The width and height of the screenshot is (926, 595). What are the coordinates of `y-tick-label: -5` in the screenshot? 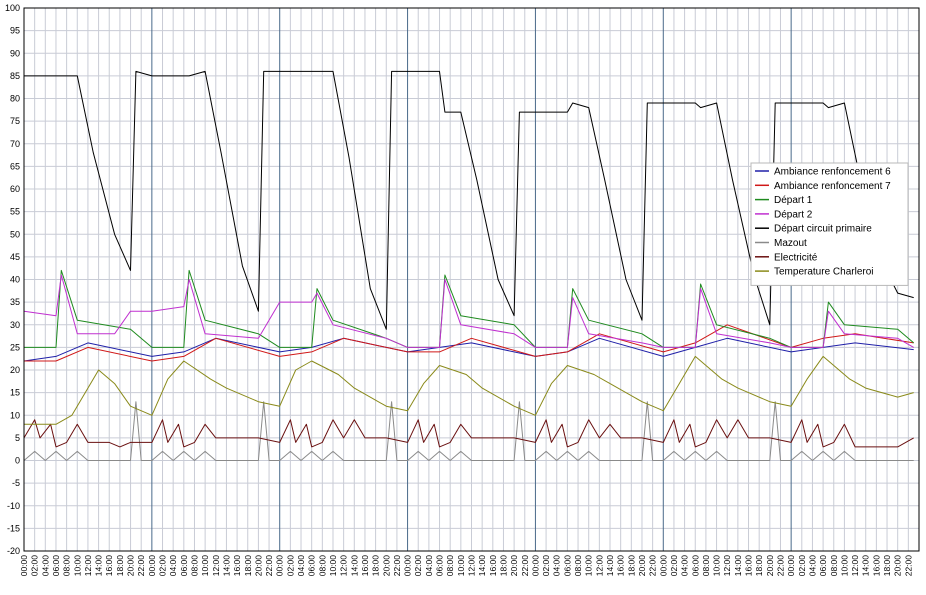 It's located at (16, 483).